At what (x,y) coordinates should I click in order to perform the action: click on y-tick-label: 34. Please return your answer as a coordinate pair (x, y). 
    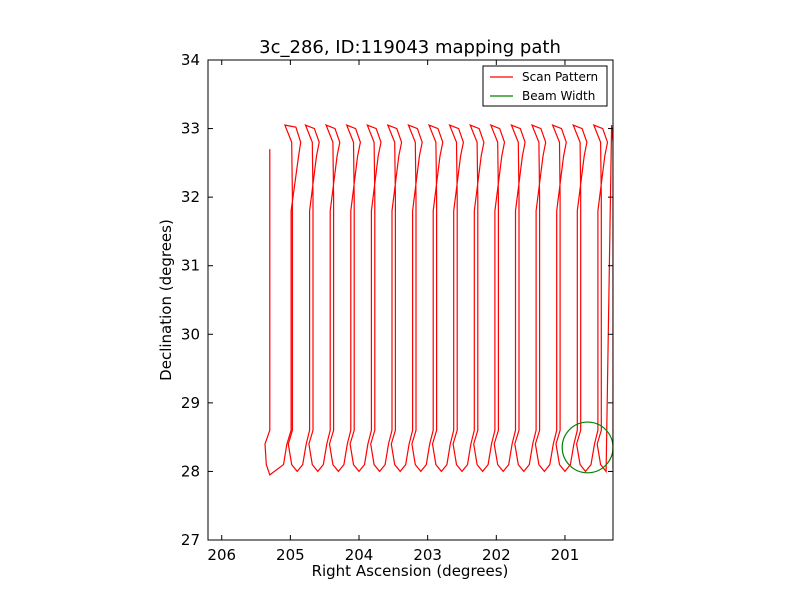
    Looking at the image, I should click on (190, 60).